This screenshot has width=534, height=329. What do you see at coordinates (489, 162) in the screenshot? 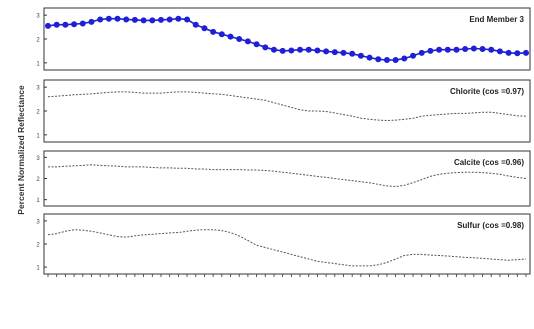
I see `series-name-label: Calcite (cos =0.96)` at bounding box center [489, 162].